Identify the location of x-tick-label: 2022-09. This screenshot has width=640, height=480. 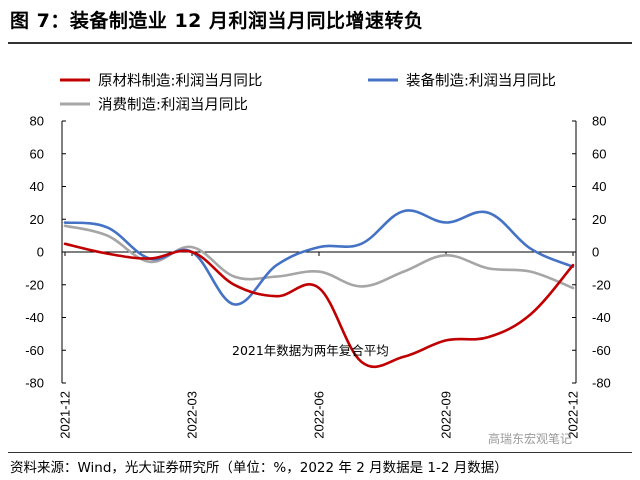
(446, 415).